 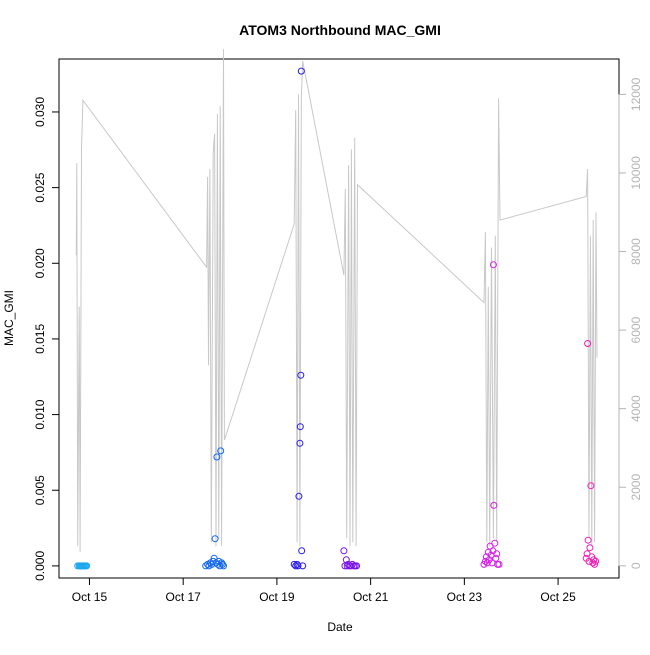 I want to click on y-tick-label: 0.005, so click(x=40, y=490).